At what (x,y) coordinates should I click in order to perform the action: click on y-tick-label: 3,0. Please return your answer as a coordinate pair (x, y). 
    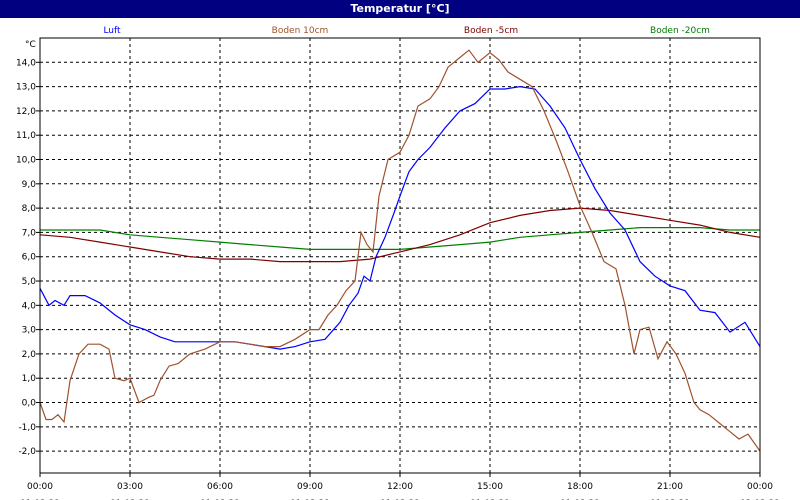
    Looking at the image, I should click on (29, 331).